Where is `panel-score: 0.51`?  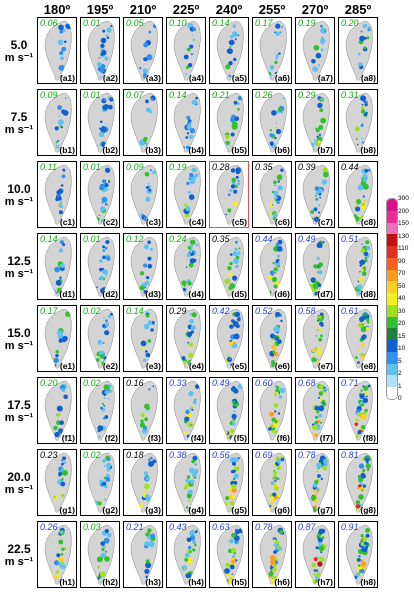
panel-score: 0.51 is located at coordinates (350, 239).